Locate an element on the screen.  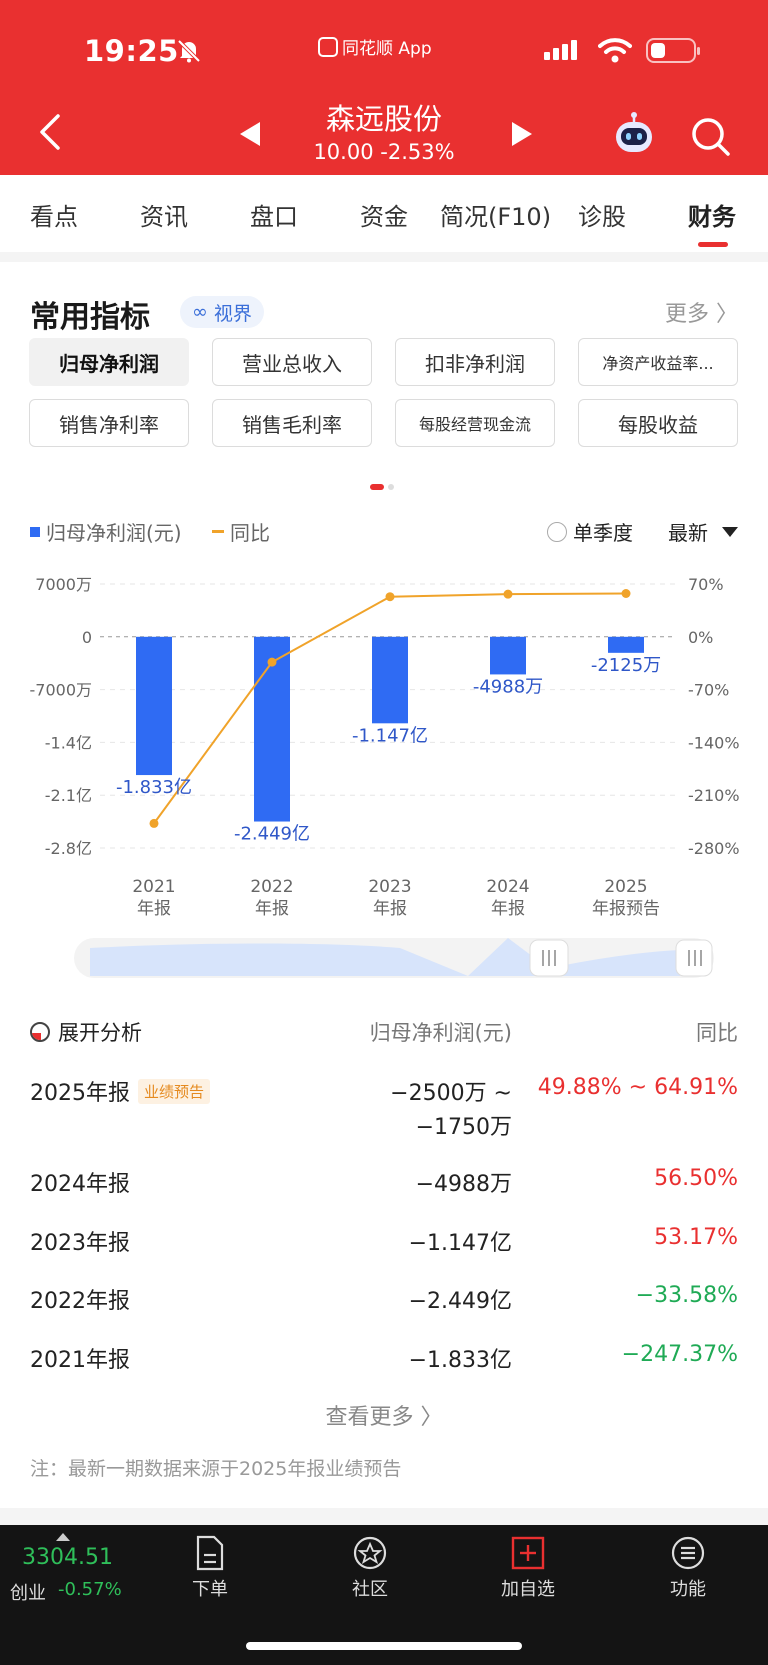
legend-bar-swatch is located at coordinates (35, 531).